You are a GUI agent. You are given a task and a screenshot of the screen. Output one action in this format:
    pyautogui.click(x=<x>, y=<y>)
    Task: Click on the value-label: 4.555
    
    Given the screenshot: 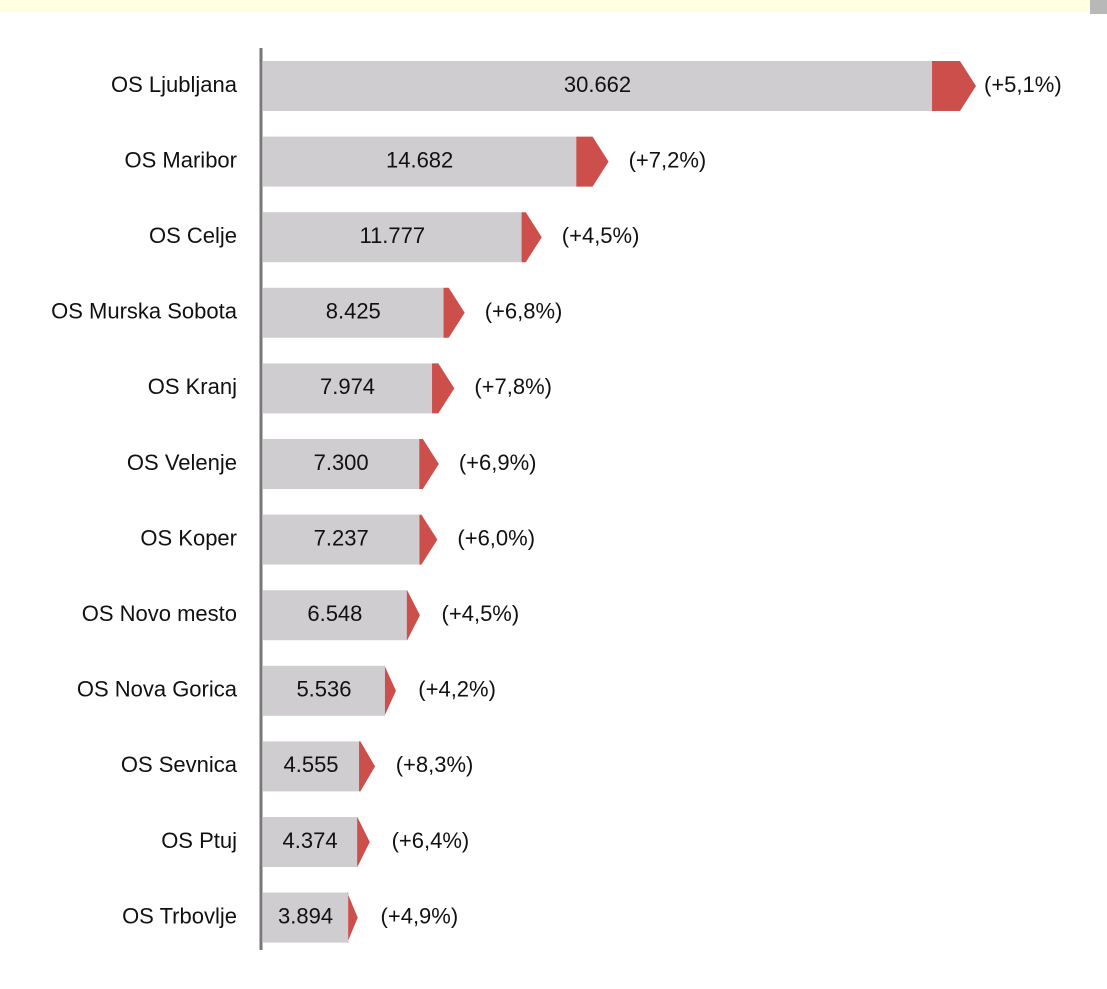 What is the action you would take?
    pyautogui.click(x=310, y=764)
    